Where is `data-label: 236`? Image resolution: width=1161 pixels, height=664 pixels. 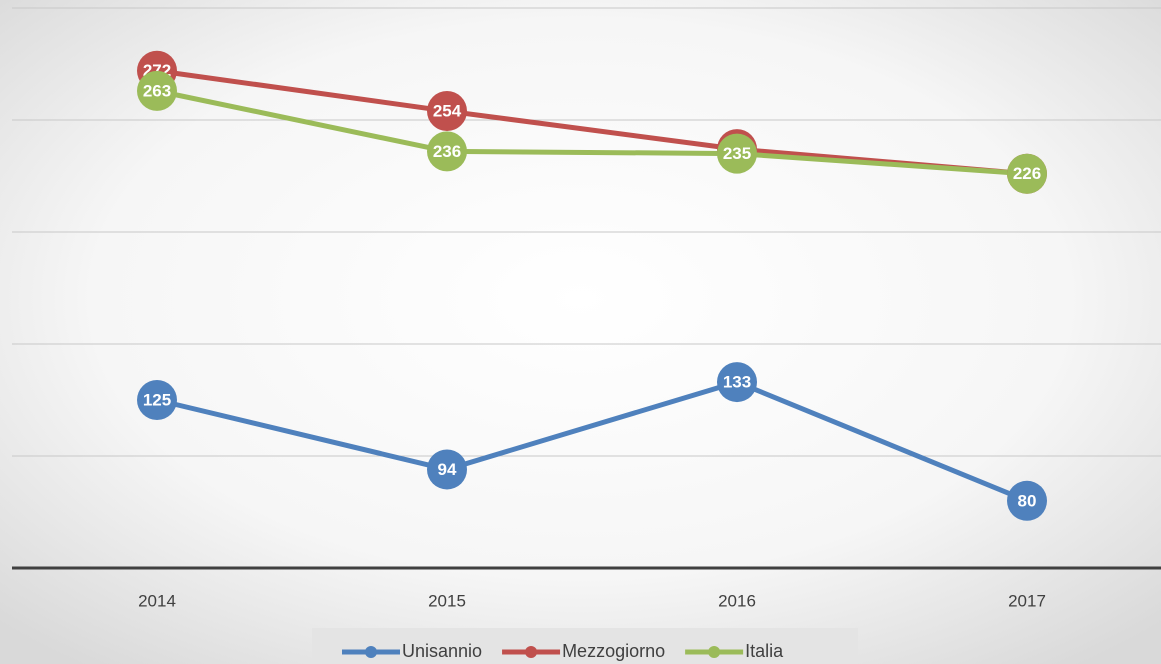 data-label: 236 is located at coordinates (447, 151).